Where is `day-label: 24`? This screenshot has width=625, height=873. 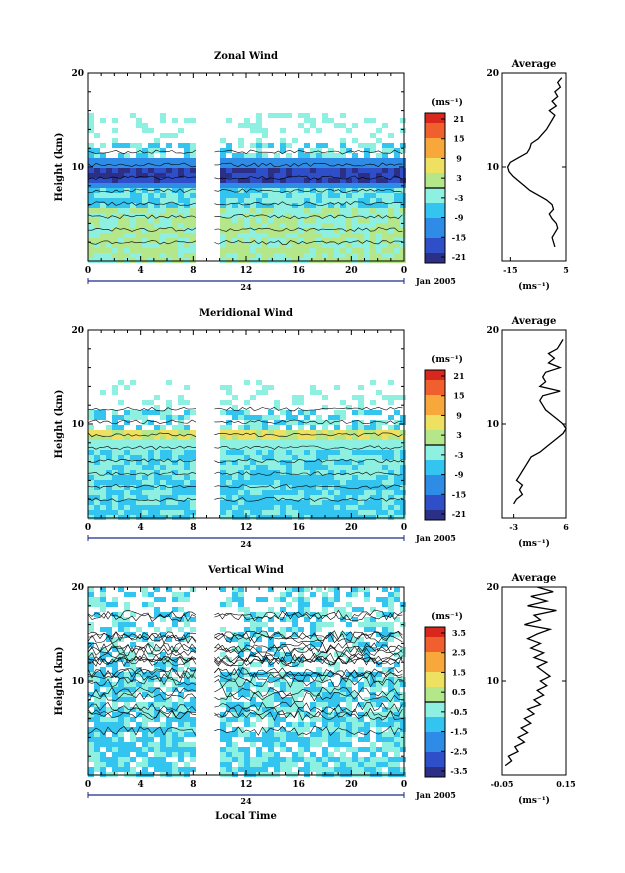
day-label: 24 is located at coordinates (246, 544).